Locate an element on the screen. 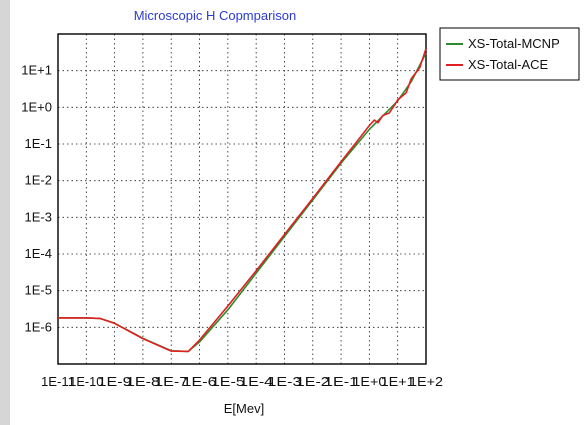 The image size is (588, 425). chart-title: Microscopic H Copmparison is located at coordinates (215, 15).